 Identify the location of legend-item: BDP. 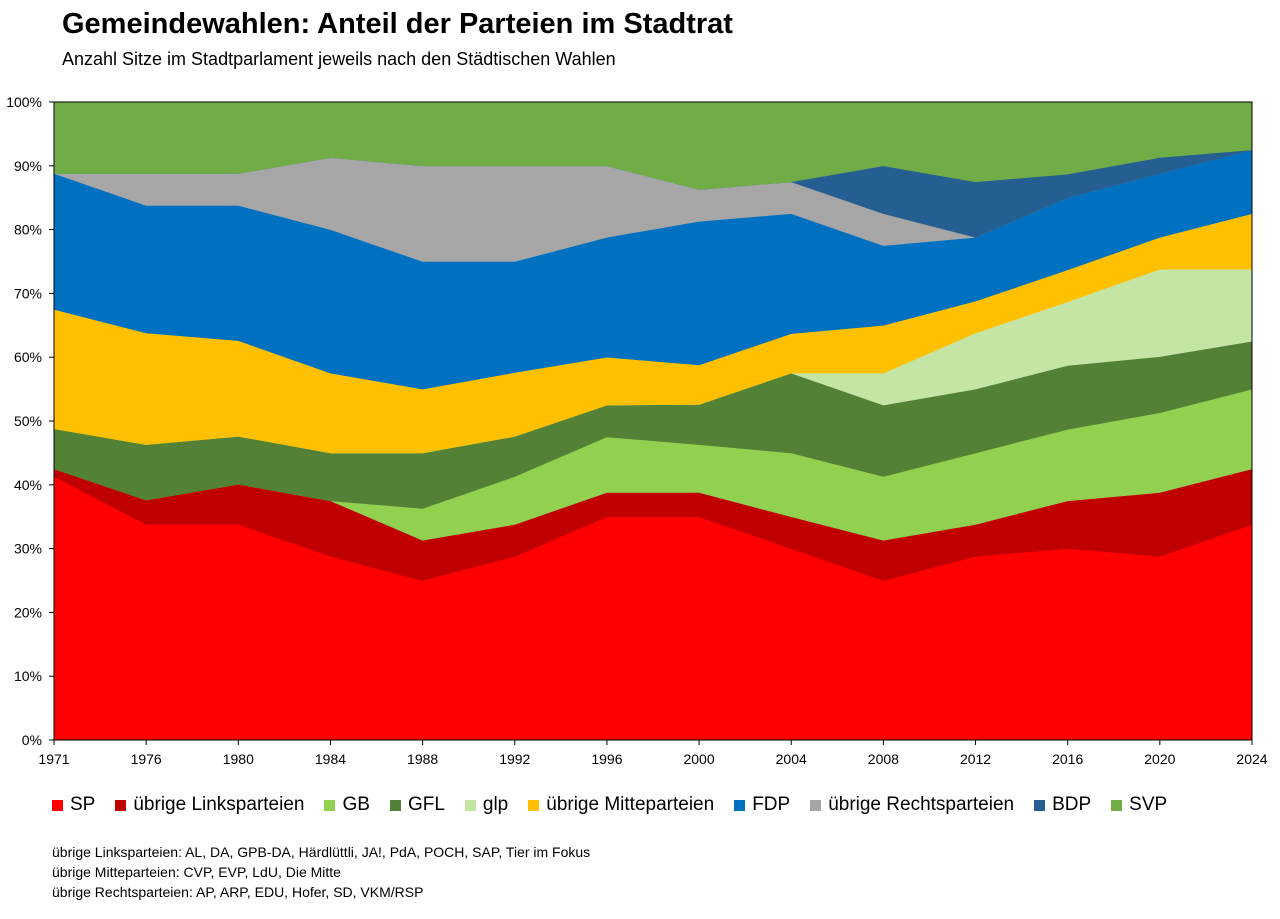
(1062, 805).